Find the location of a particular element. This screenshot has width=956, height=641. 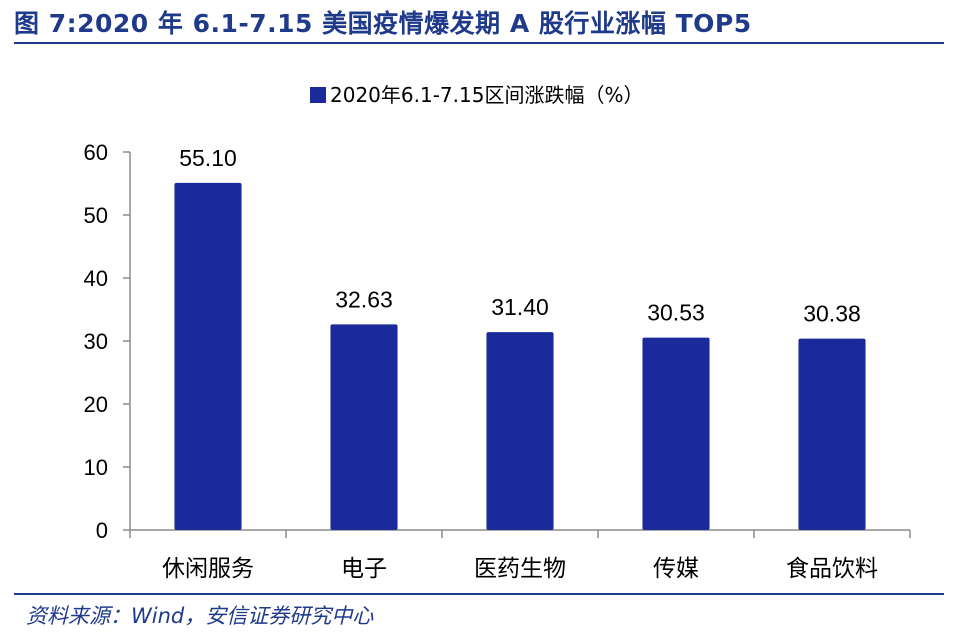

y-tick-label: 0 is located at coordinates (102, 530).